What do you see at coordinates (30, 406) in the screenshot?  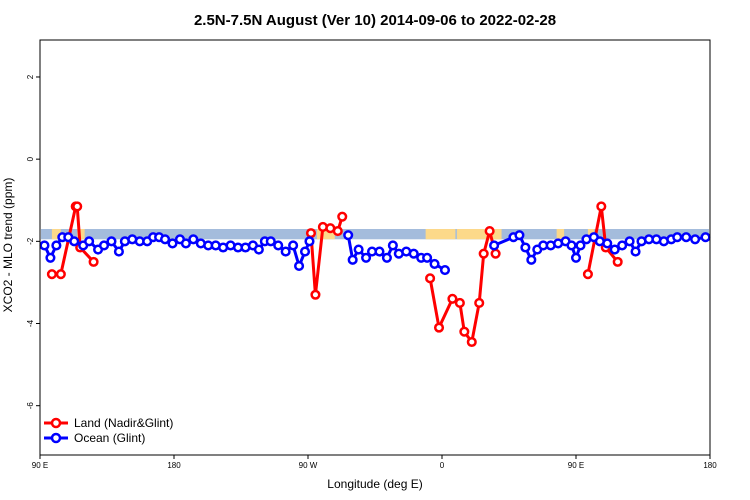 I see `y-tick-label: -6` at bounding box center [30, 406].